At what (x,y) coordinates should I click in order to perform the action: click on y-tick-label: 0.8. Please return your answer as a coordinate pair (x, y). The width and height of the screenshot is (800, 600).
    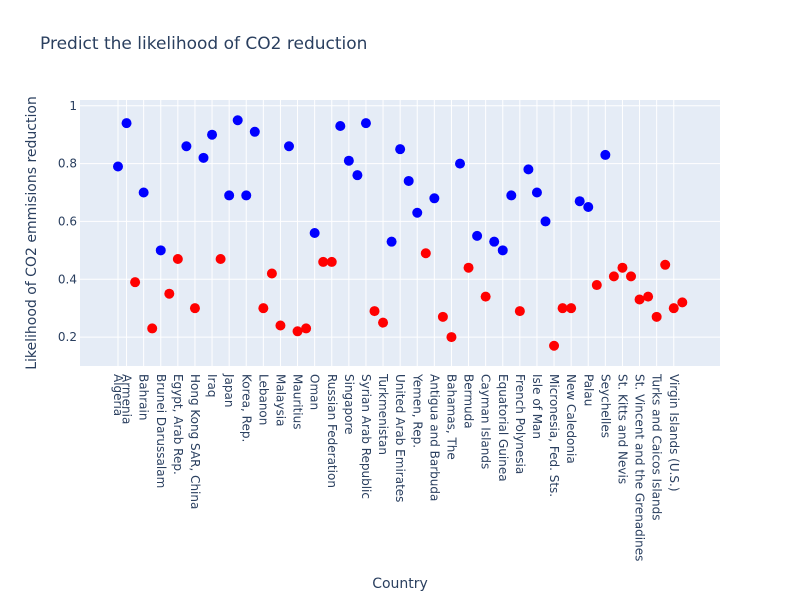
    Looking at the image, I should click on (67, 164).